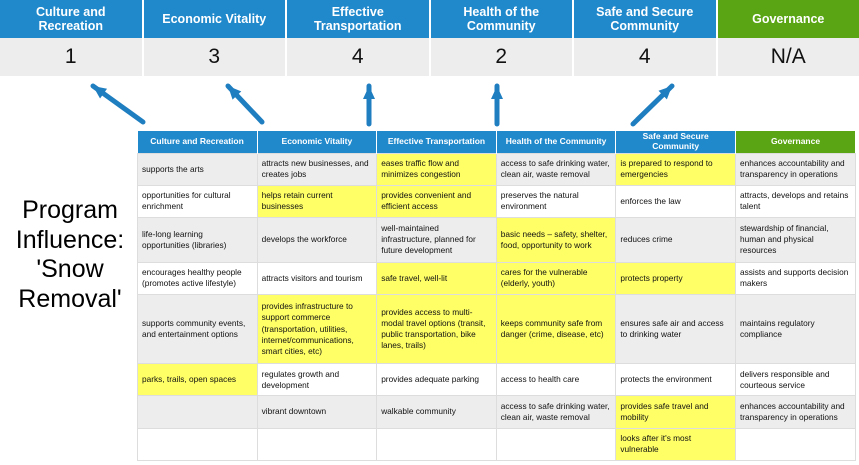 The height and width of the screenshot is (465, 859). What do you see at coordinates (675, 201) in the screenshot?
I see `matrix-cell: enforces the law` at bounding box center [675, 201].